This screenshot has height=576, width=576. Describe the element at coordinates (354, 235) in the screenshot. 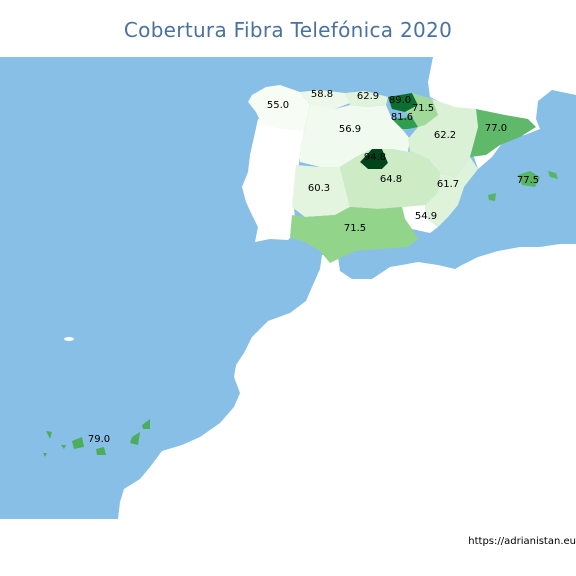

I see `region-andalucia` at that location.